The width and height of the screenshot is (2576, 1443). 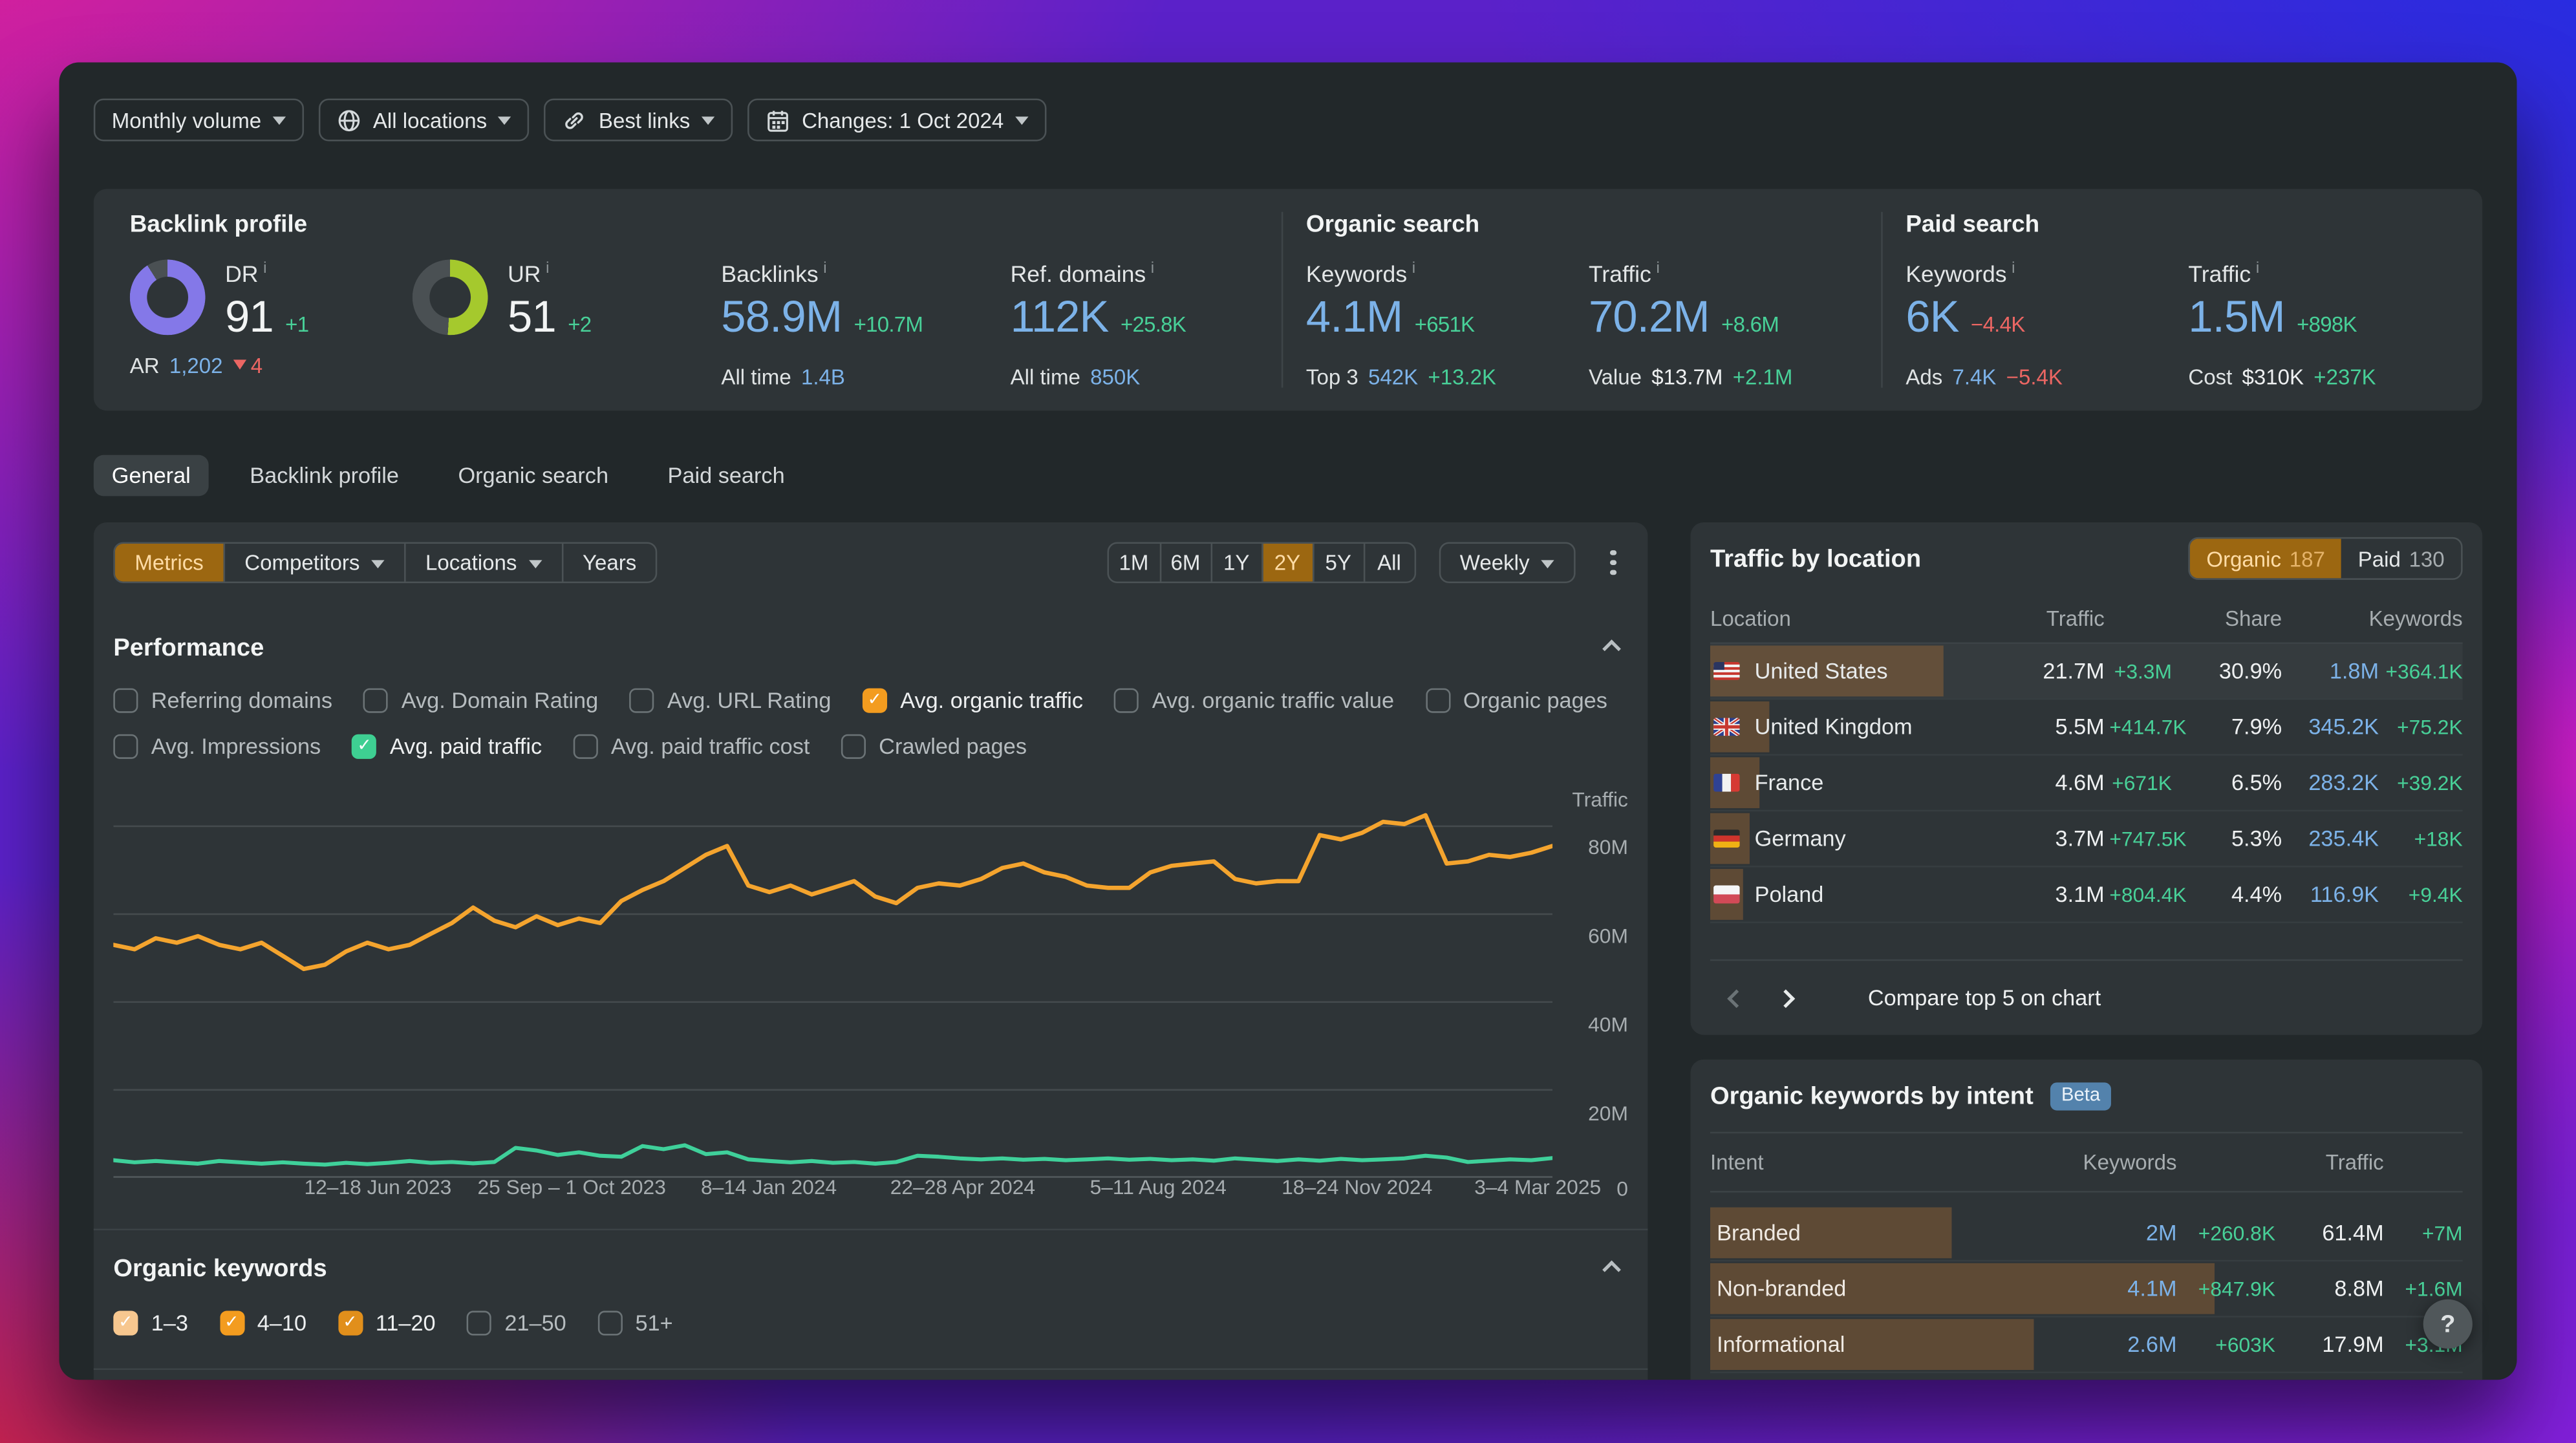 What do you see at coordinates (2152, 1344) in the screenshot?
I see `keywords-value: 2.6M` at bounding box center [2152, 1344].